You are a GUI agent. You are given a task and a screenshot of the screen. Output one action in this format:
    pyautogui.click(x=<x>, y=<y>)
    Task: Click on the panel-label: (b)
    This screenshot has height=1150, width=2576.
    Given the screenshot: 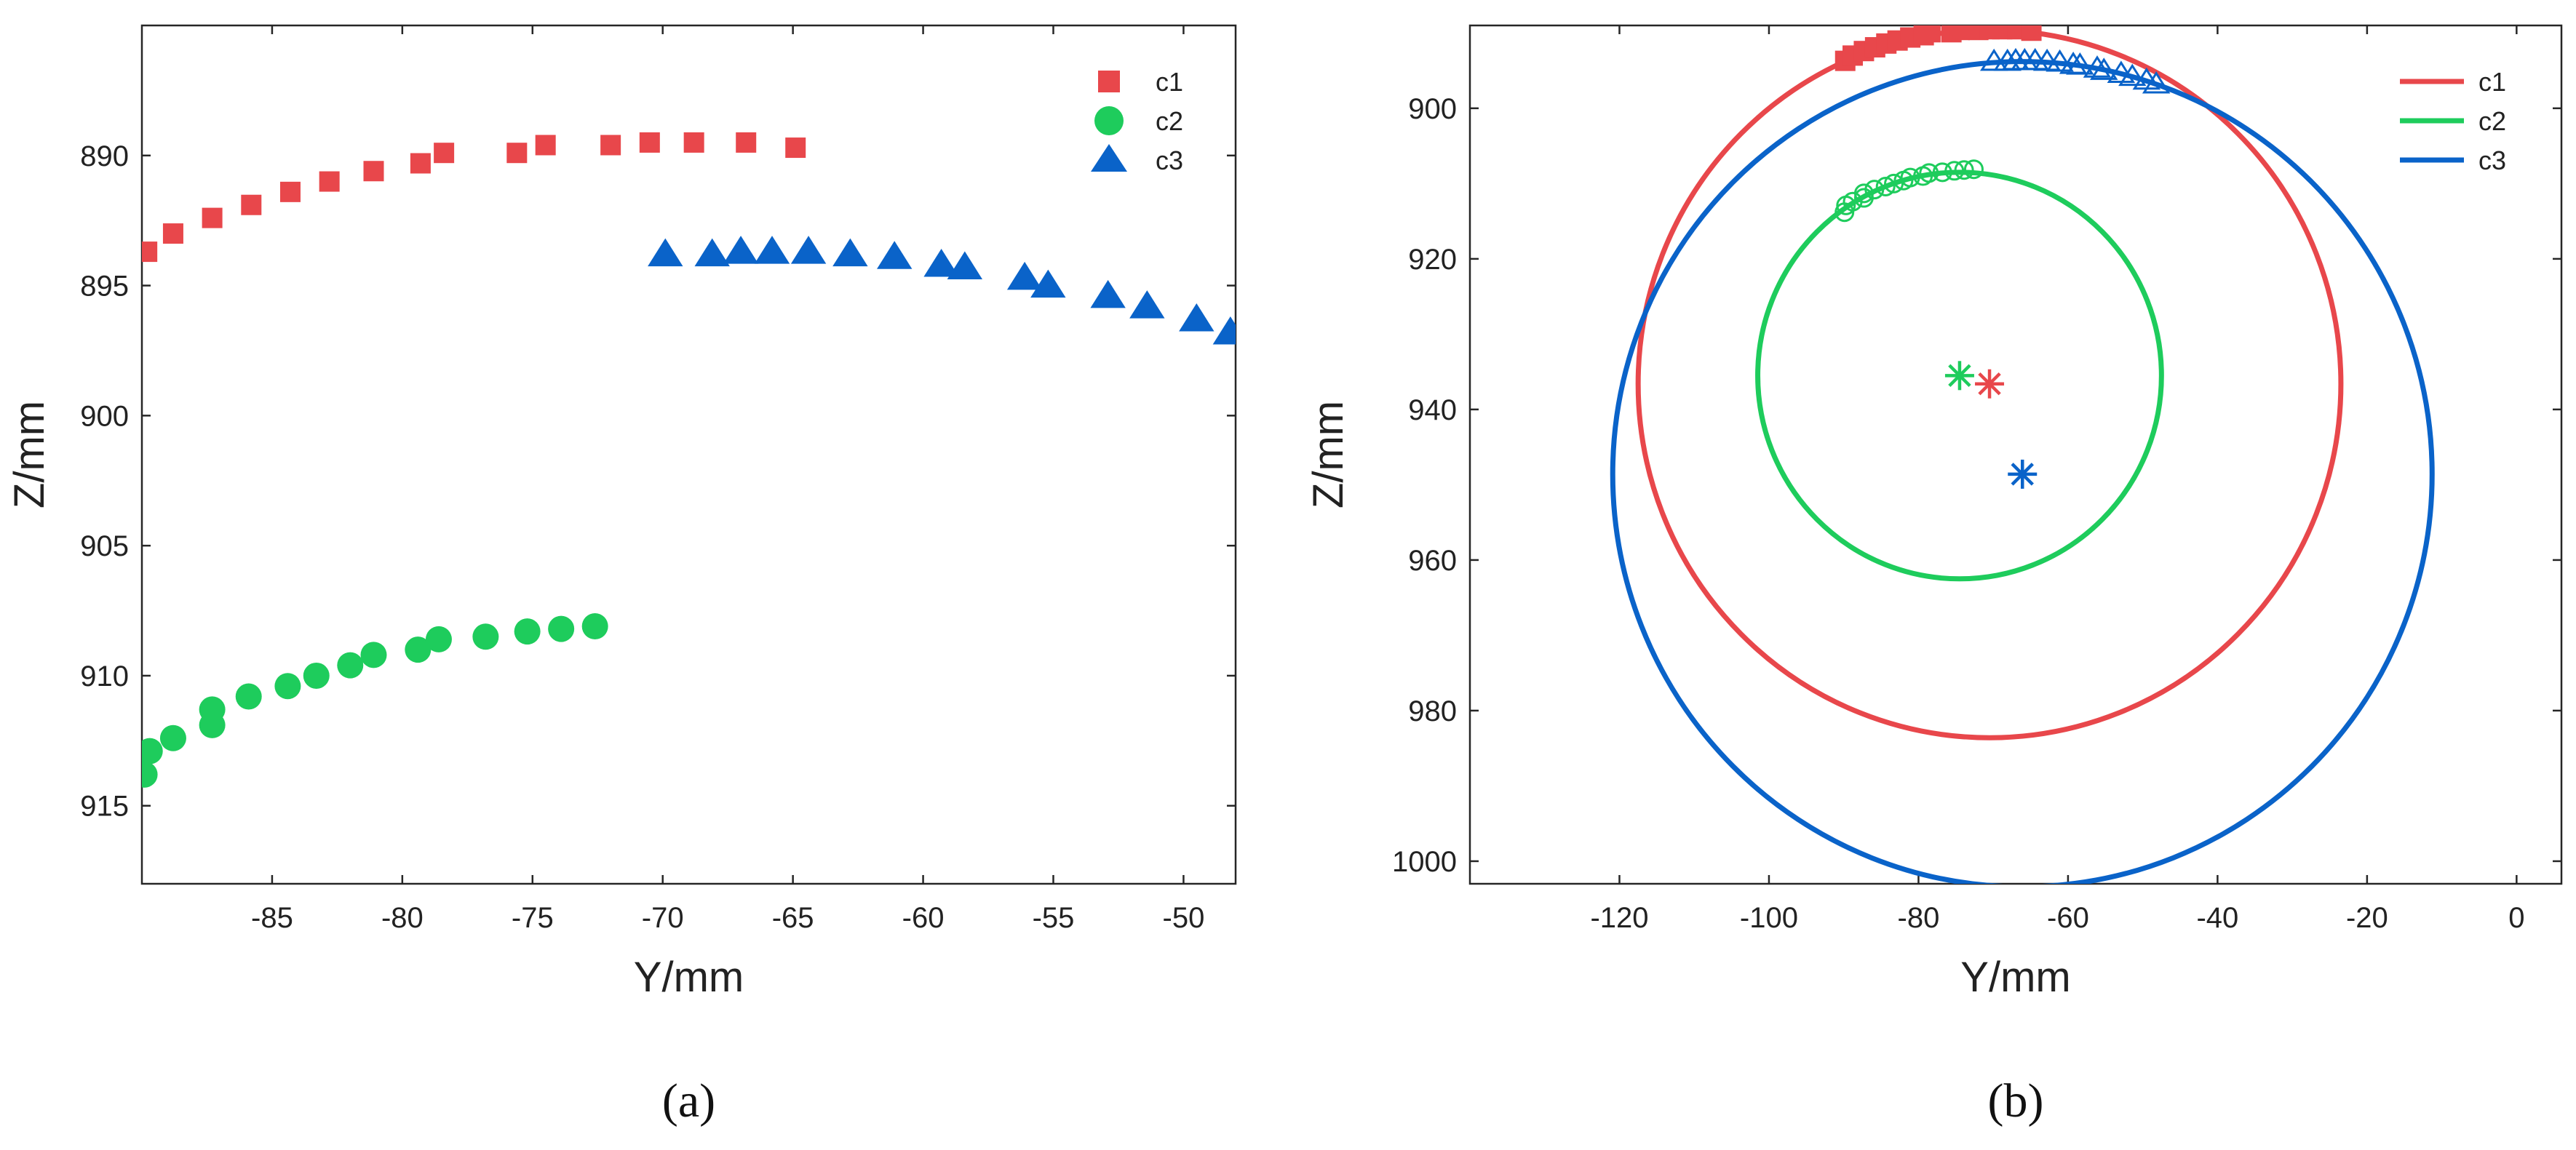 What is the action you would take?
    pyautogui.click(x=2016, y=1100)
    